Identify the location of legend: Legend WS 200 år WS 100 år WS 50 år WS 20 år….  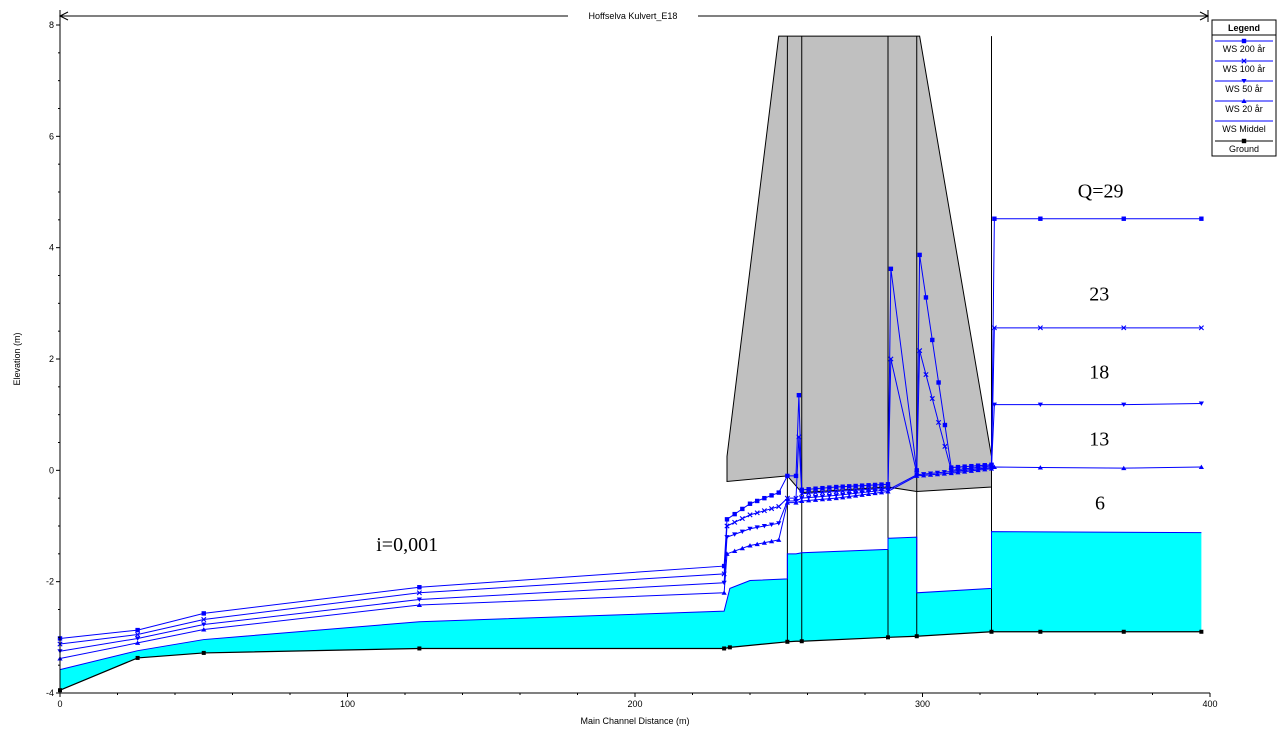
(1244, 88).